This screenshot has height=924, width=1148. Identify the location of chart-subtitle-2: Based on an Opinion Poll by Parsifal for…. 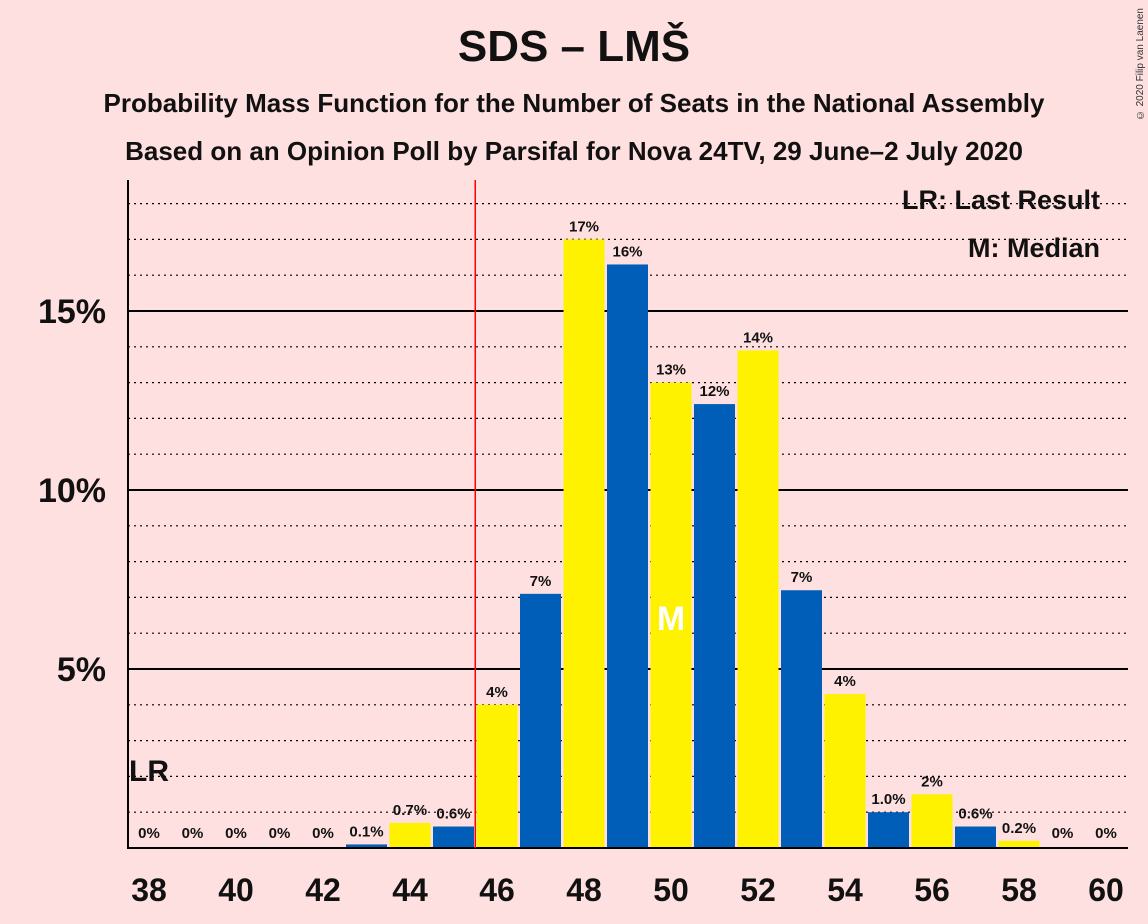
(574, 151).